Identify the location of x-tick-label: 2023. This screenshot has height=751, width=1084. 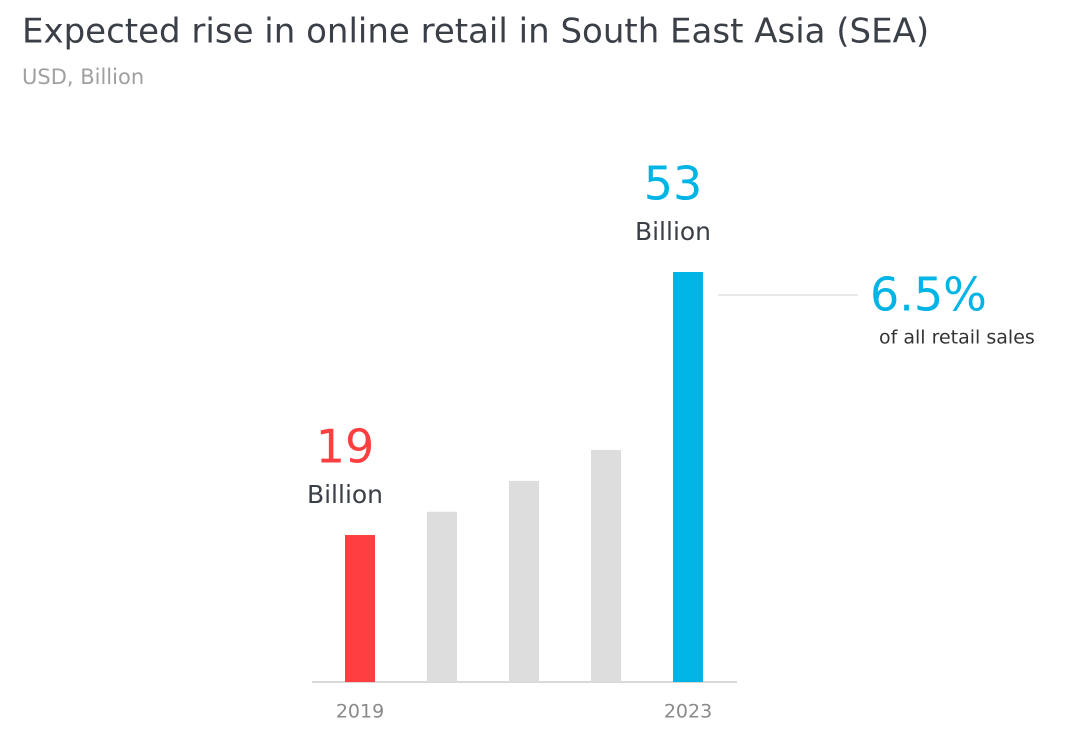
(688, 712).